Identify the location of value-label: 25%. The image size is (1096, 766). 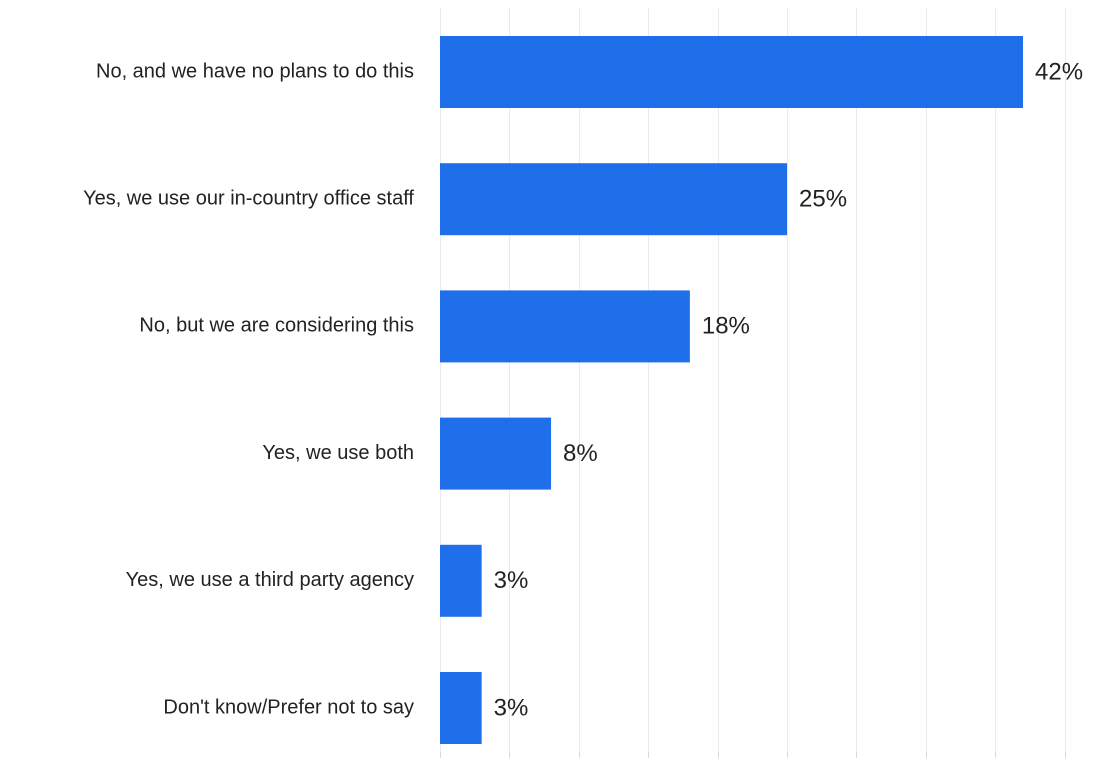
(823, 199).